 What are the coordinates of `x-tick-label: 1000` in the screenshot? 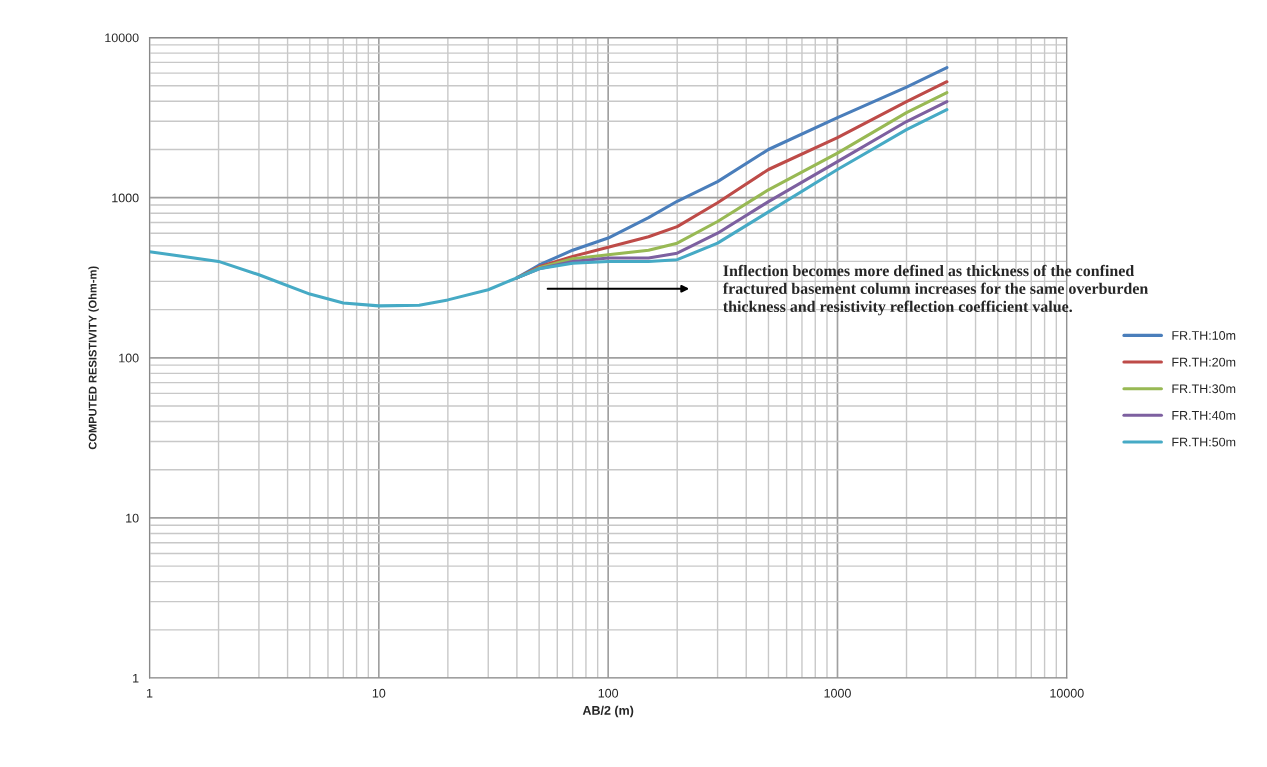 It's located at (837, 693).